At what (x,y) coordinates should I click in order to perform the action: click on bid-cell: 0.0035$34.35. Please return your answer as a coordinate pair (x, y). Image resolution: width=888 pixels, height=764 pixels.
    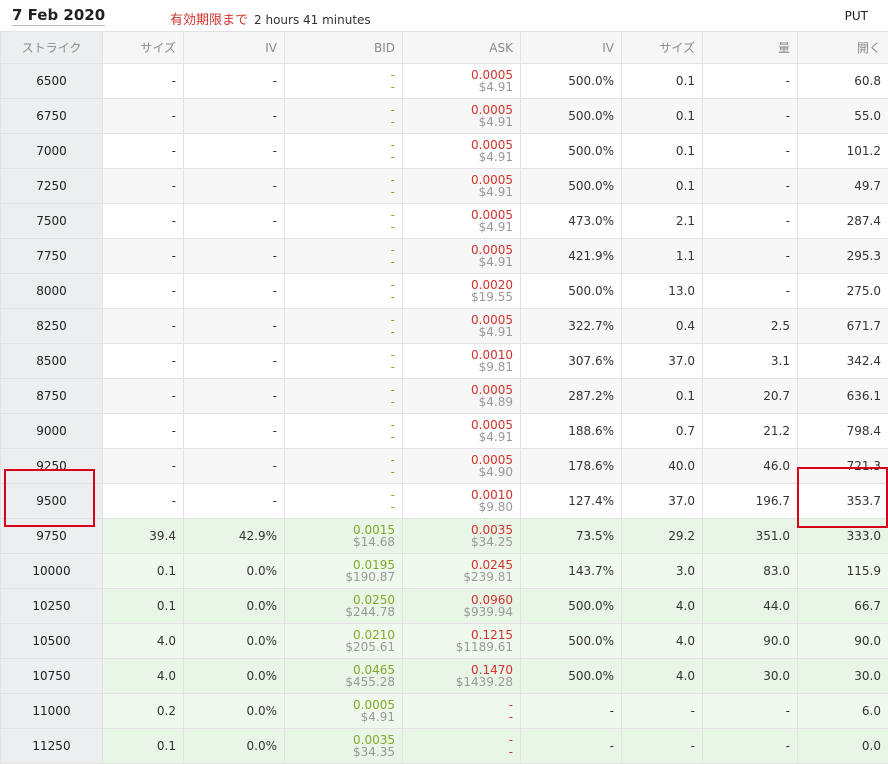
    Looking at the image, I should click on (344, 746).